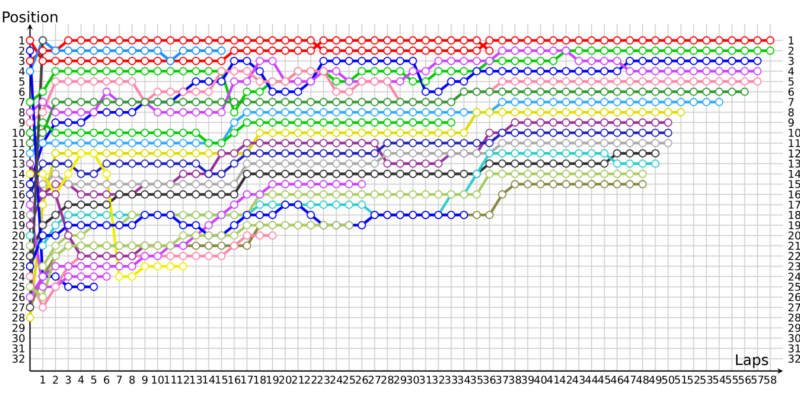 This screenshot has width=800, height=400. I want to click on y-tick-label: 26, so click(18, 297).